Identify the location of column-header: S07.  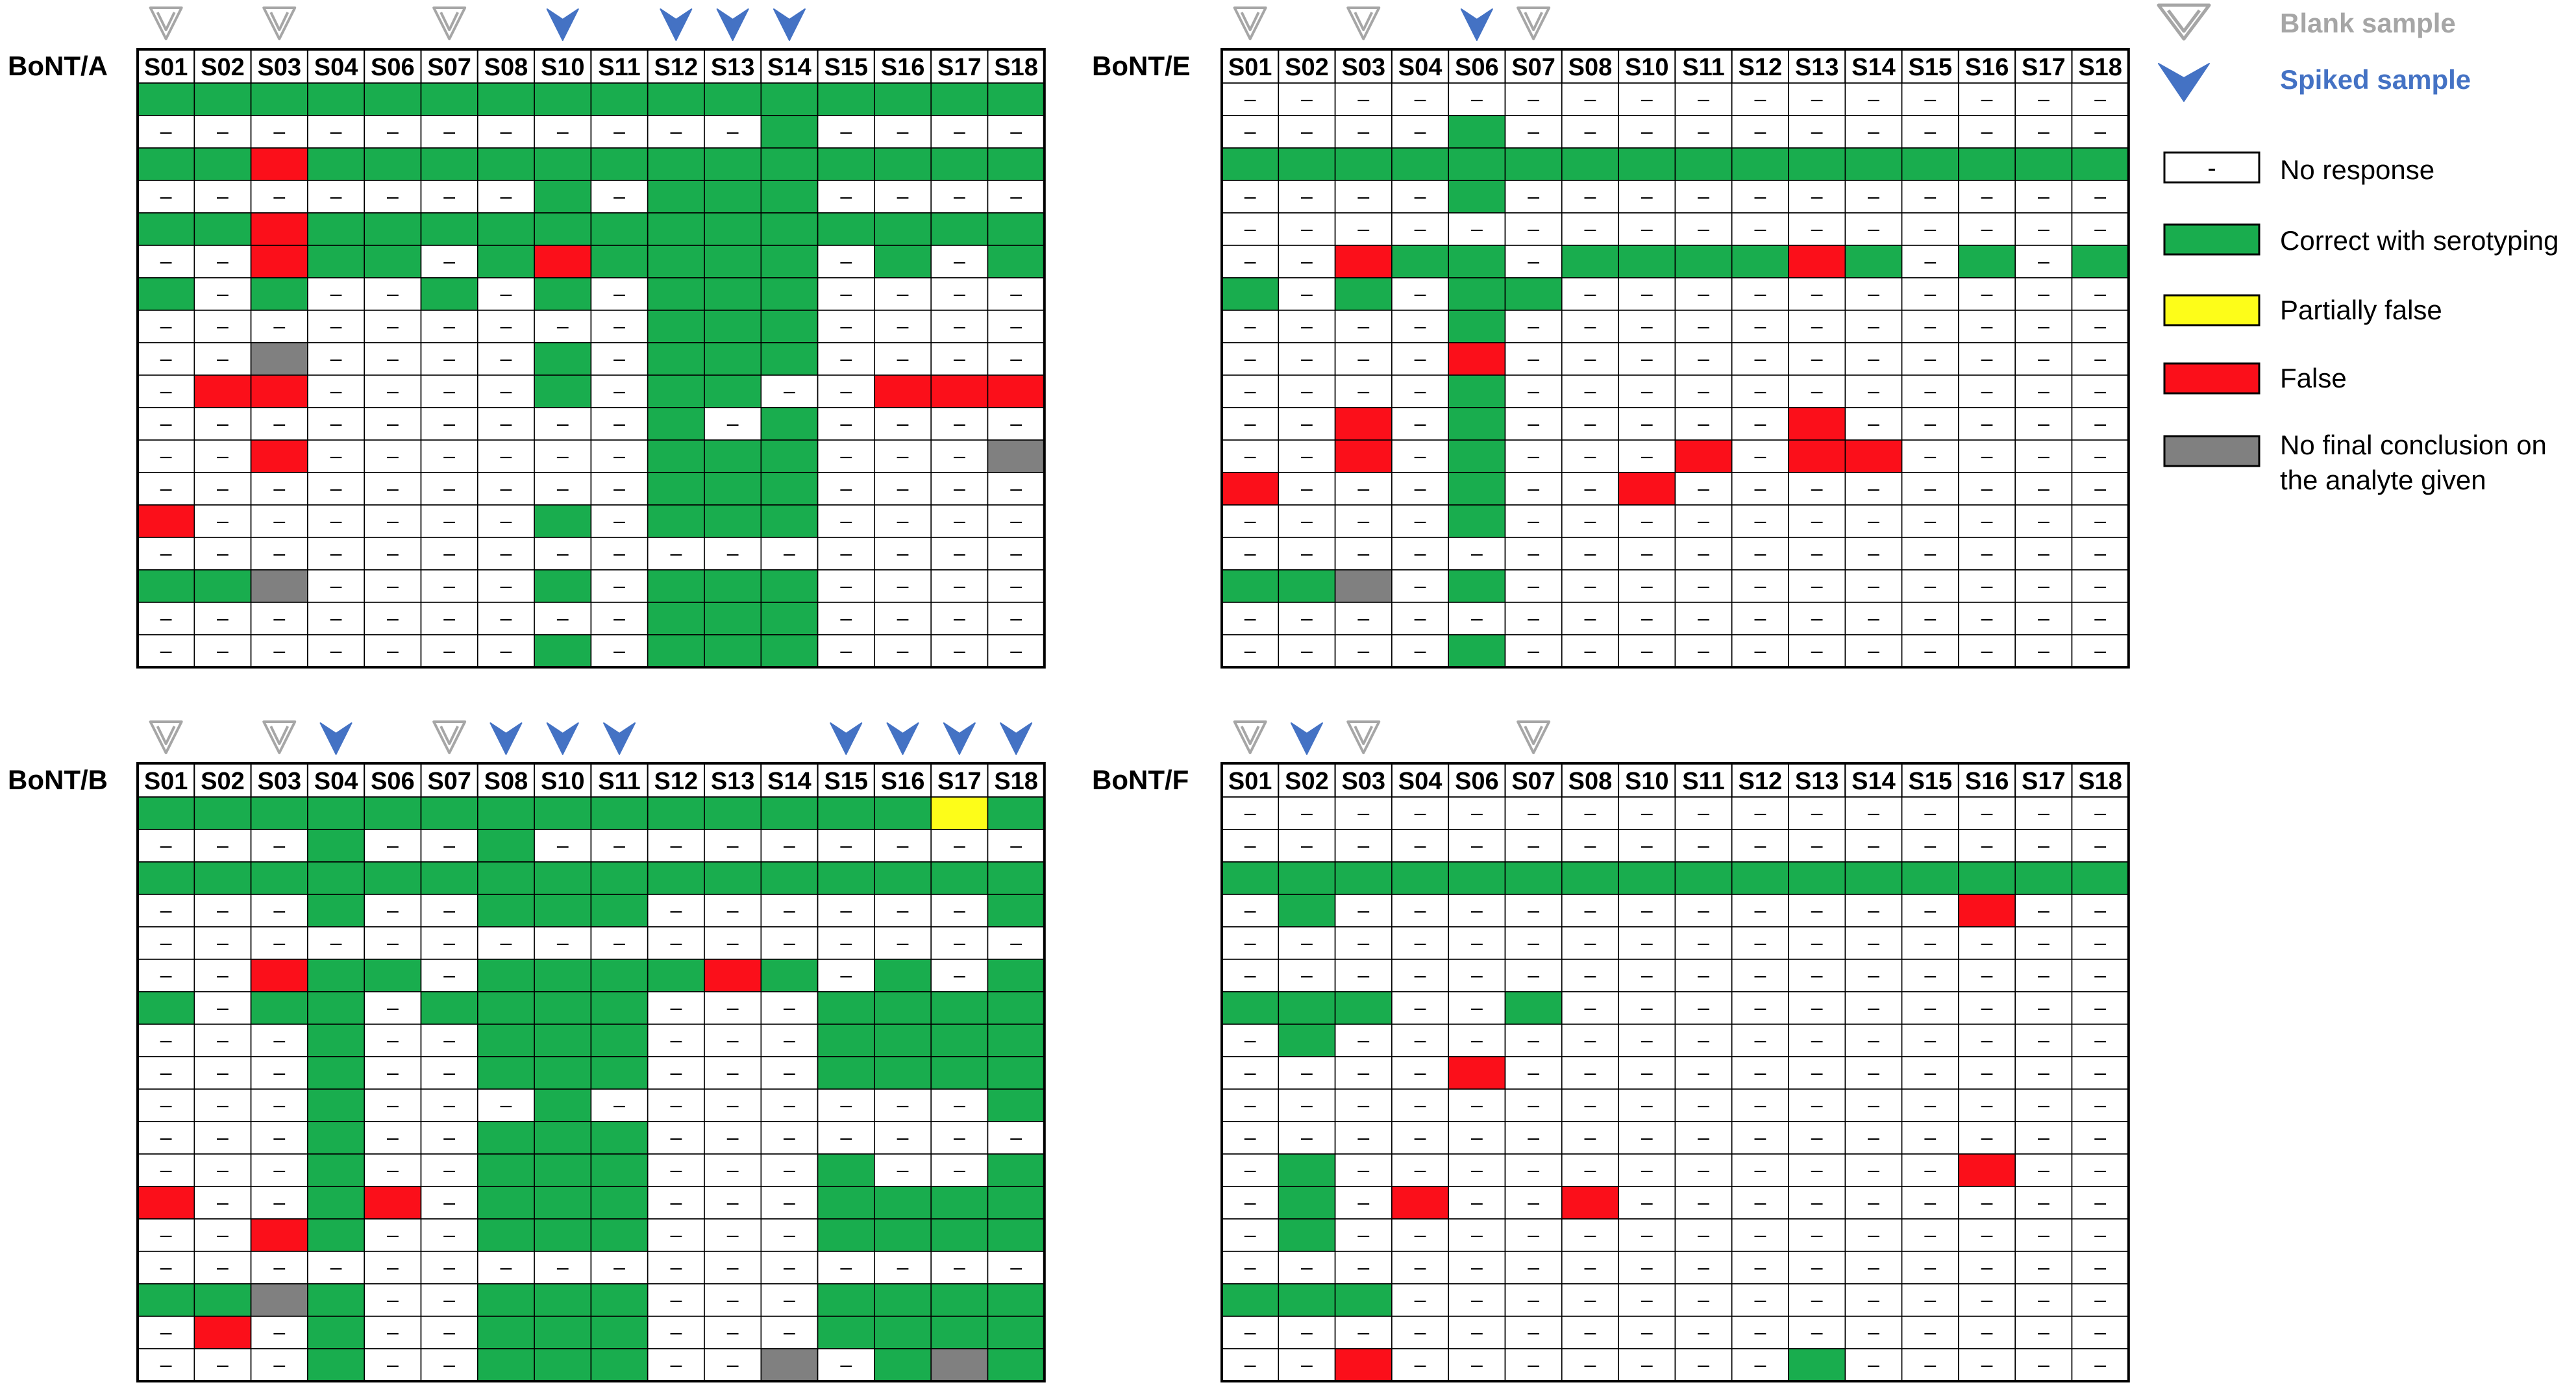
(449, 781).